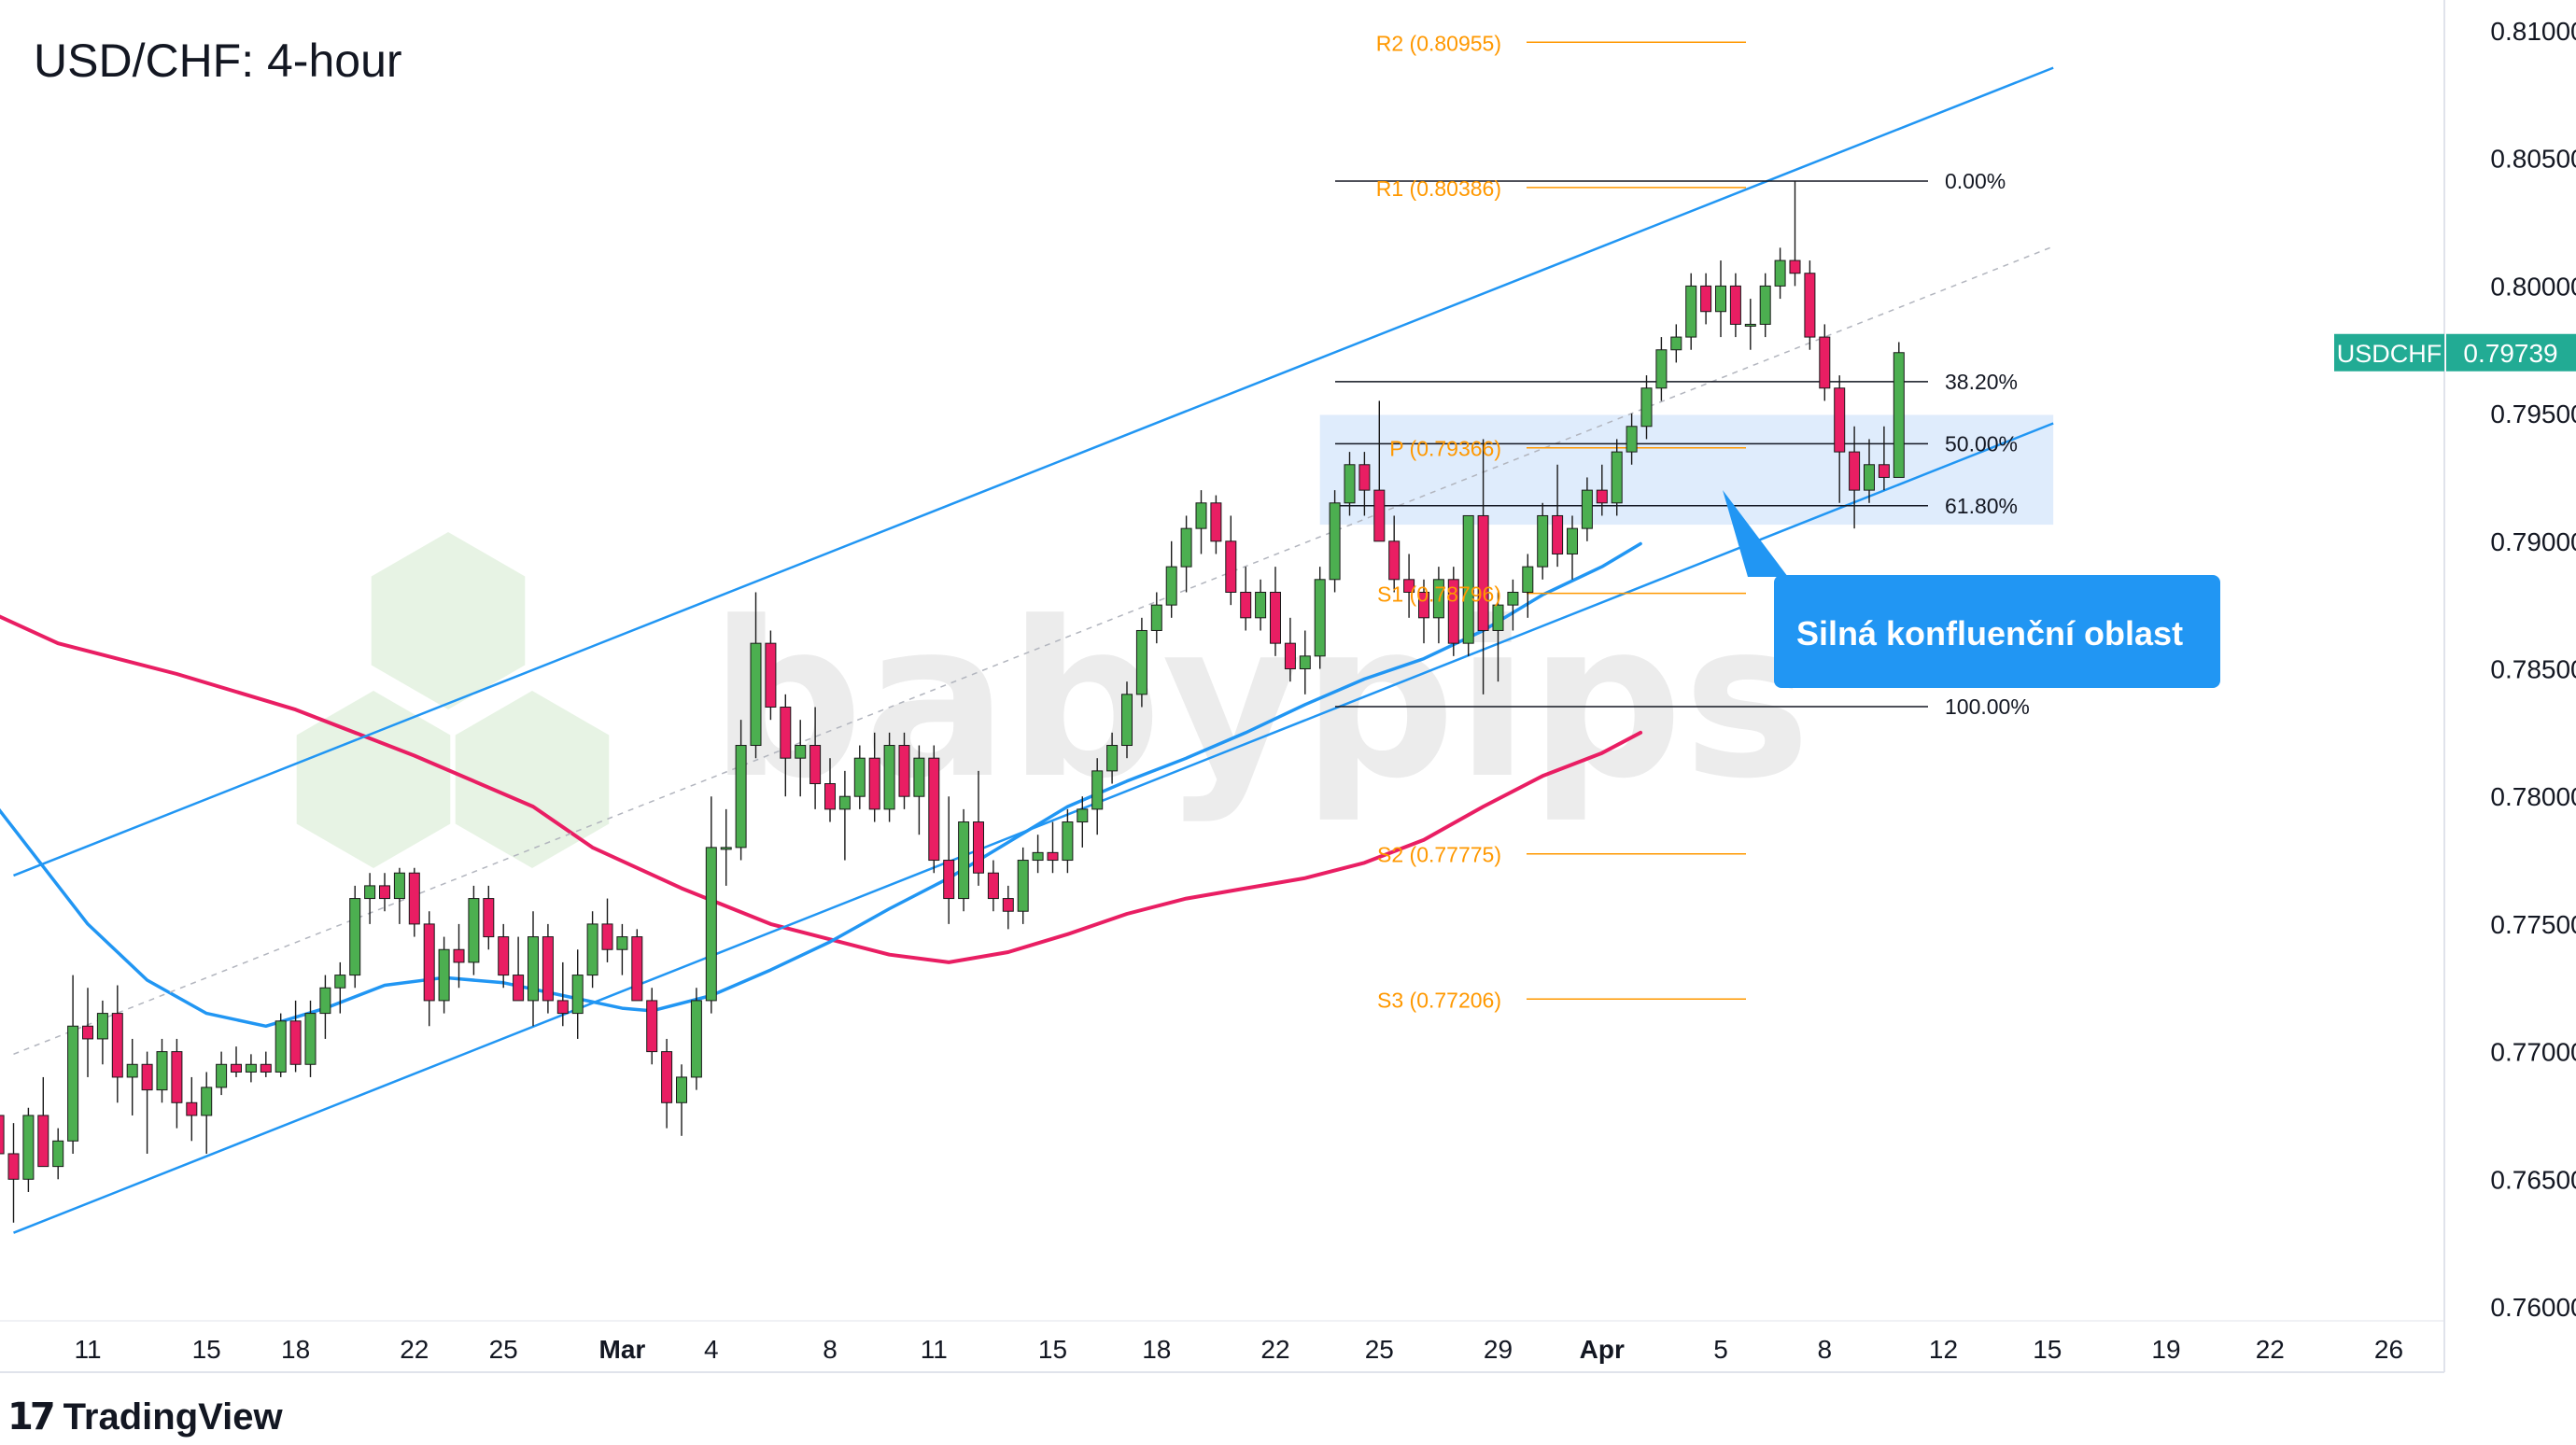  Describe the element at coordinates (1982, 443) in the screenshot. I see `fib-label: 50.00%` at that location.